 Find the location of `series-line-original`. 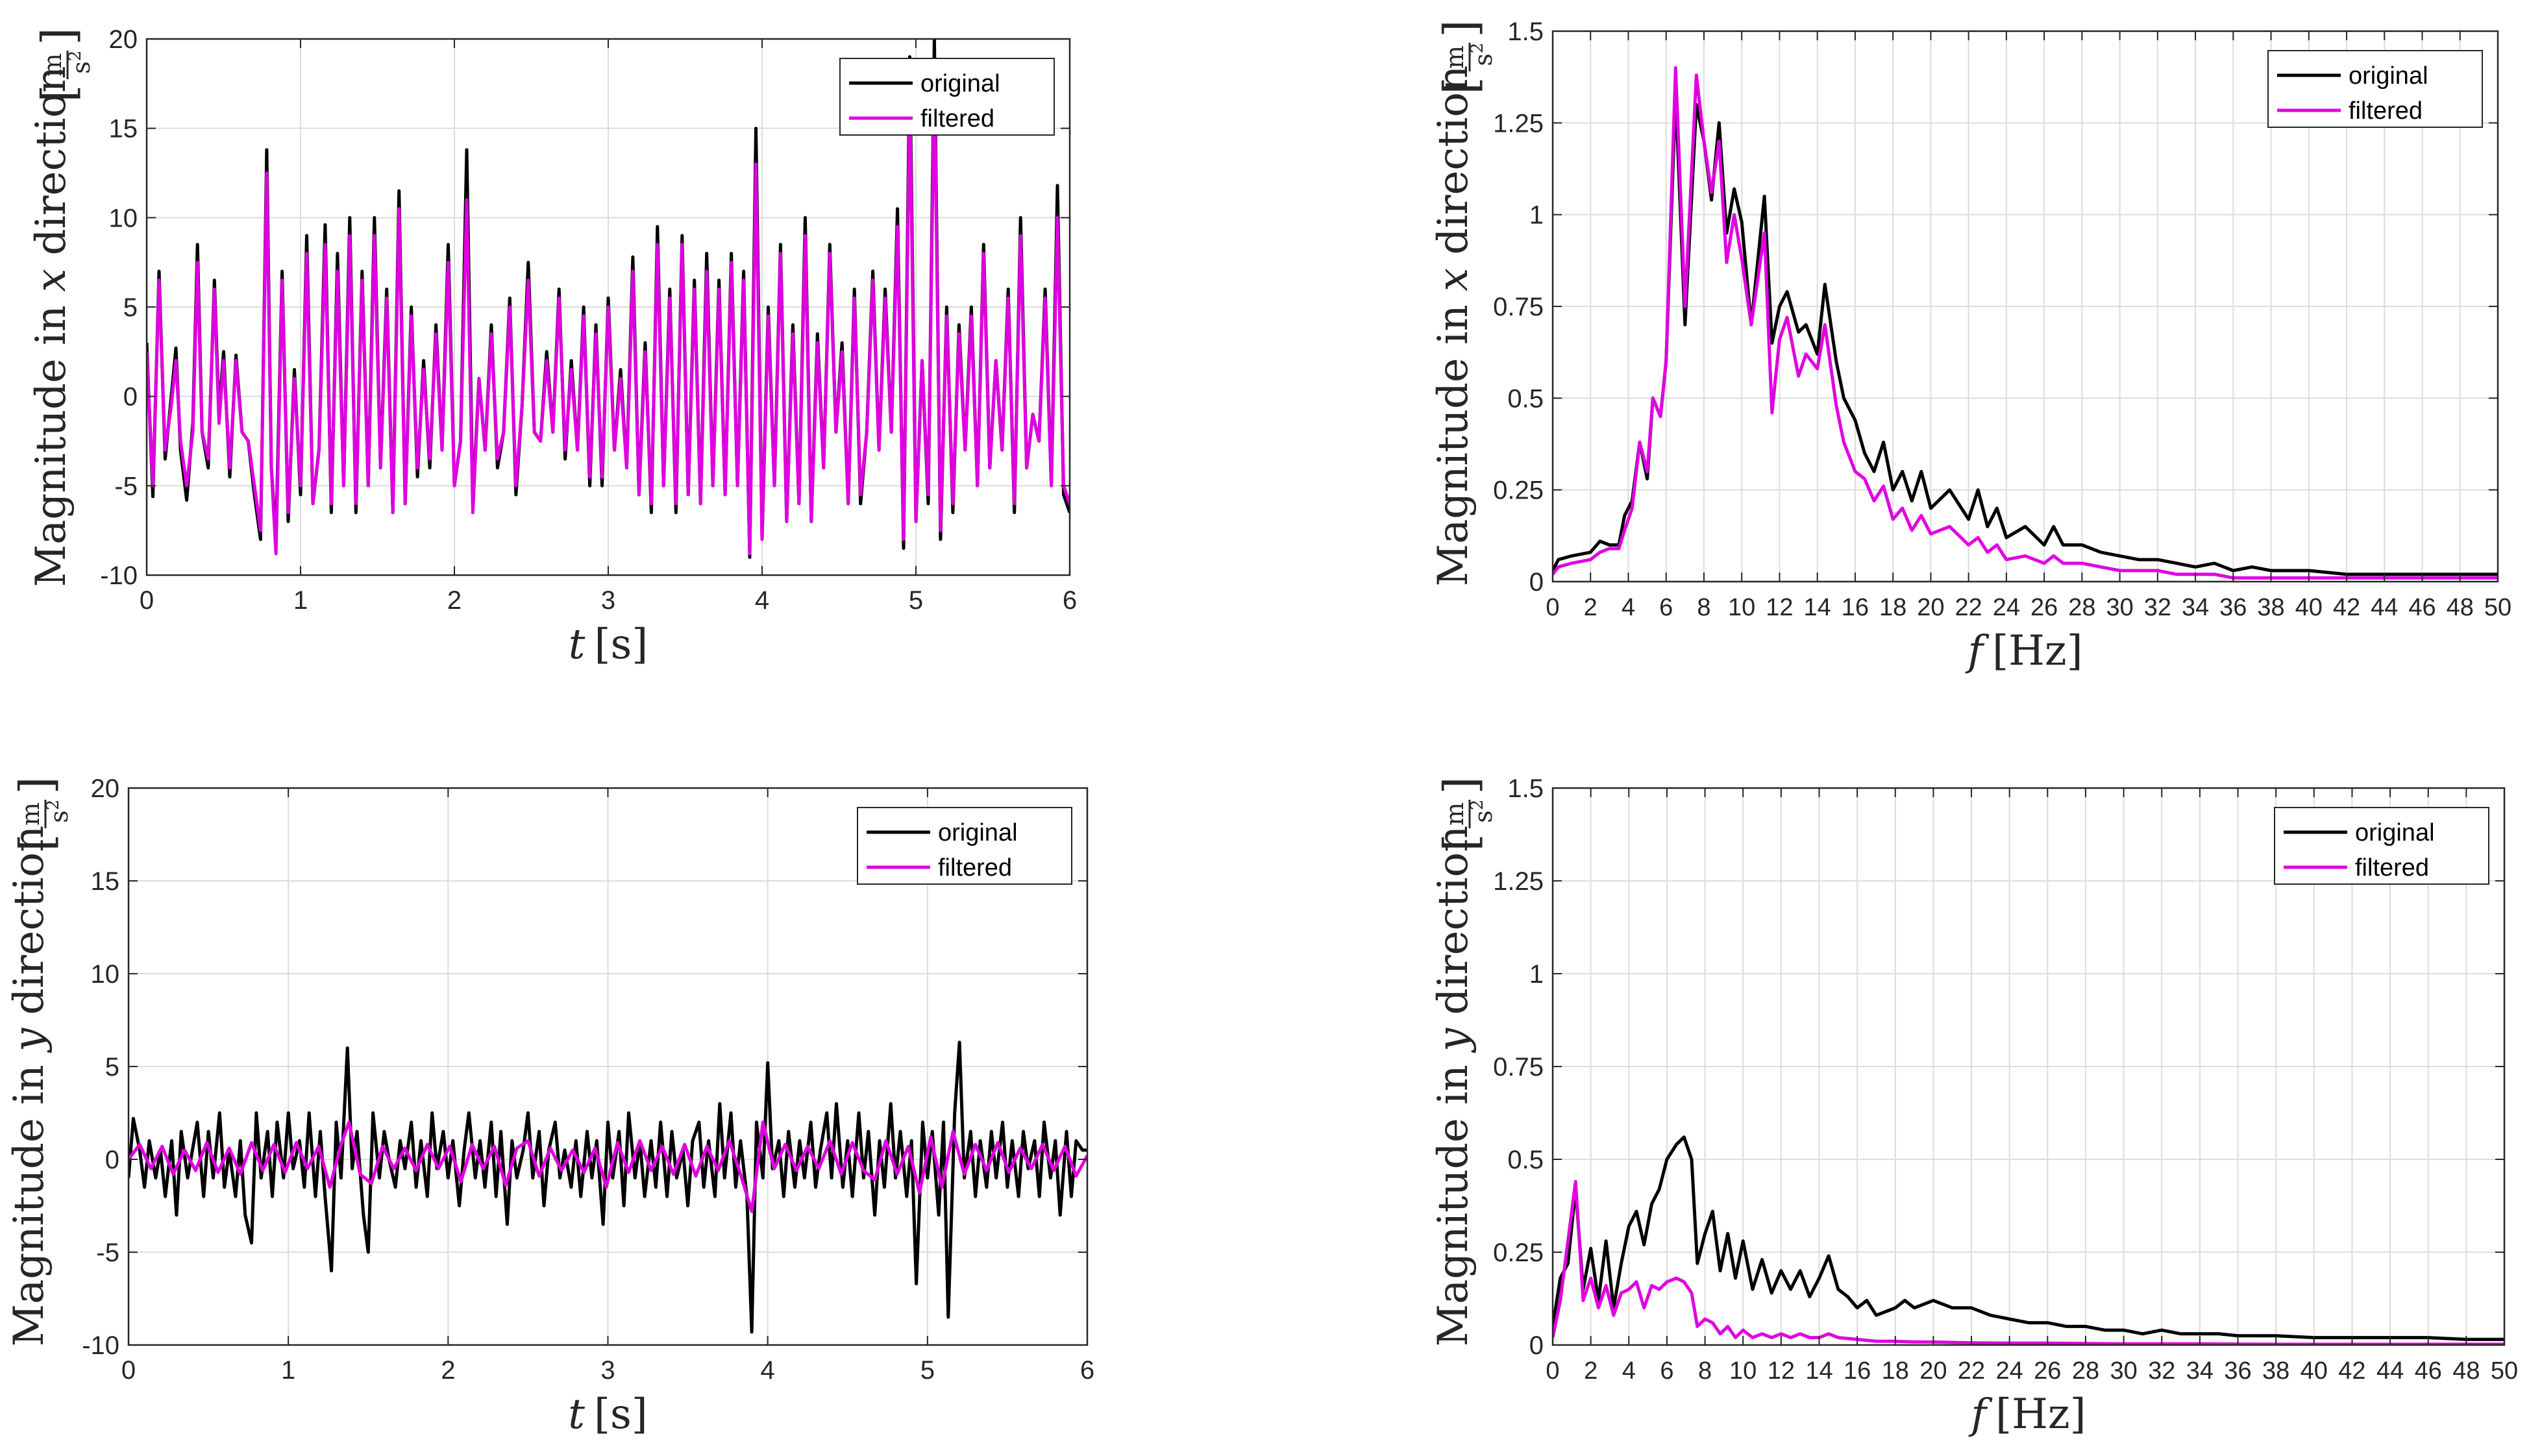

series-line-original is located at coordinates (2028, 1238).